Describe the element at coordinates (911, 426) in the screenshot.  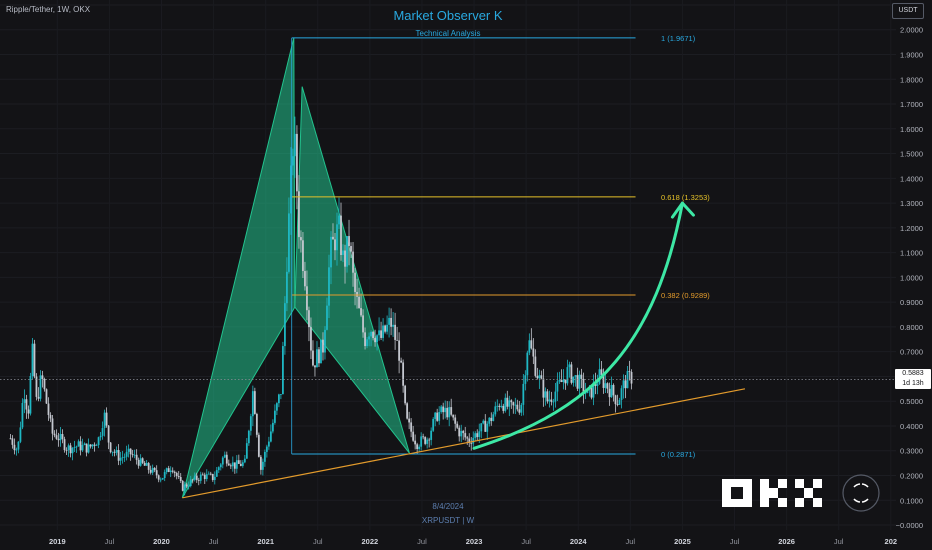
I see `y-tick-label: 0.4000` at that location.